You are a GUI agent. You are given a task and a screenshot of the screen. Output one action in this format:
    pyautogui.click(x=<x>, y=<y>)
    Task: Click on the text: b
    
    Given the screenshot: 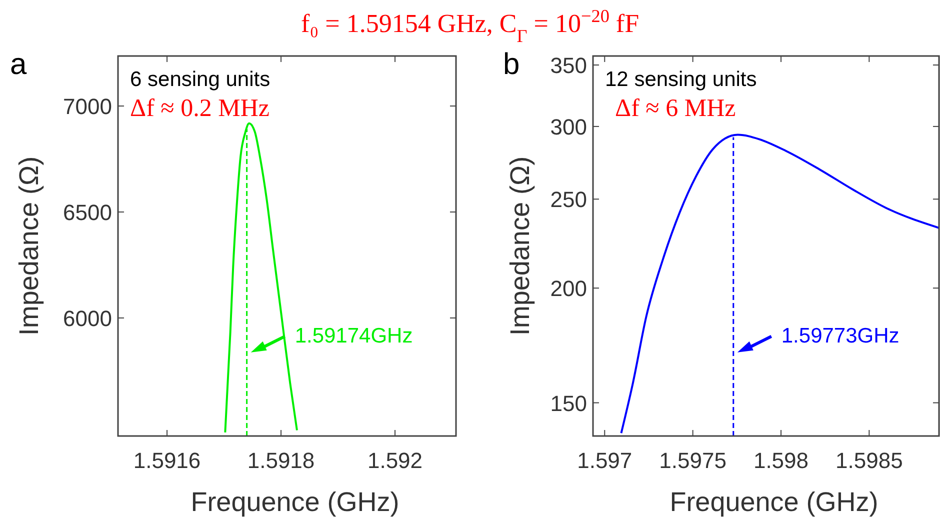 What is the action you would take?
    pyautogui.click(x=511, y=64)
    